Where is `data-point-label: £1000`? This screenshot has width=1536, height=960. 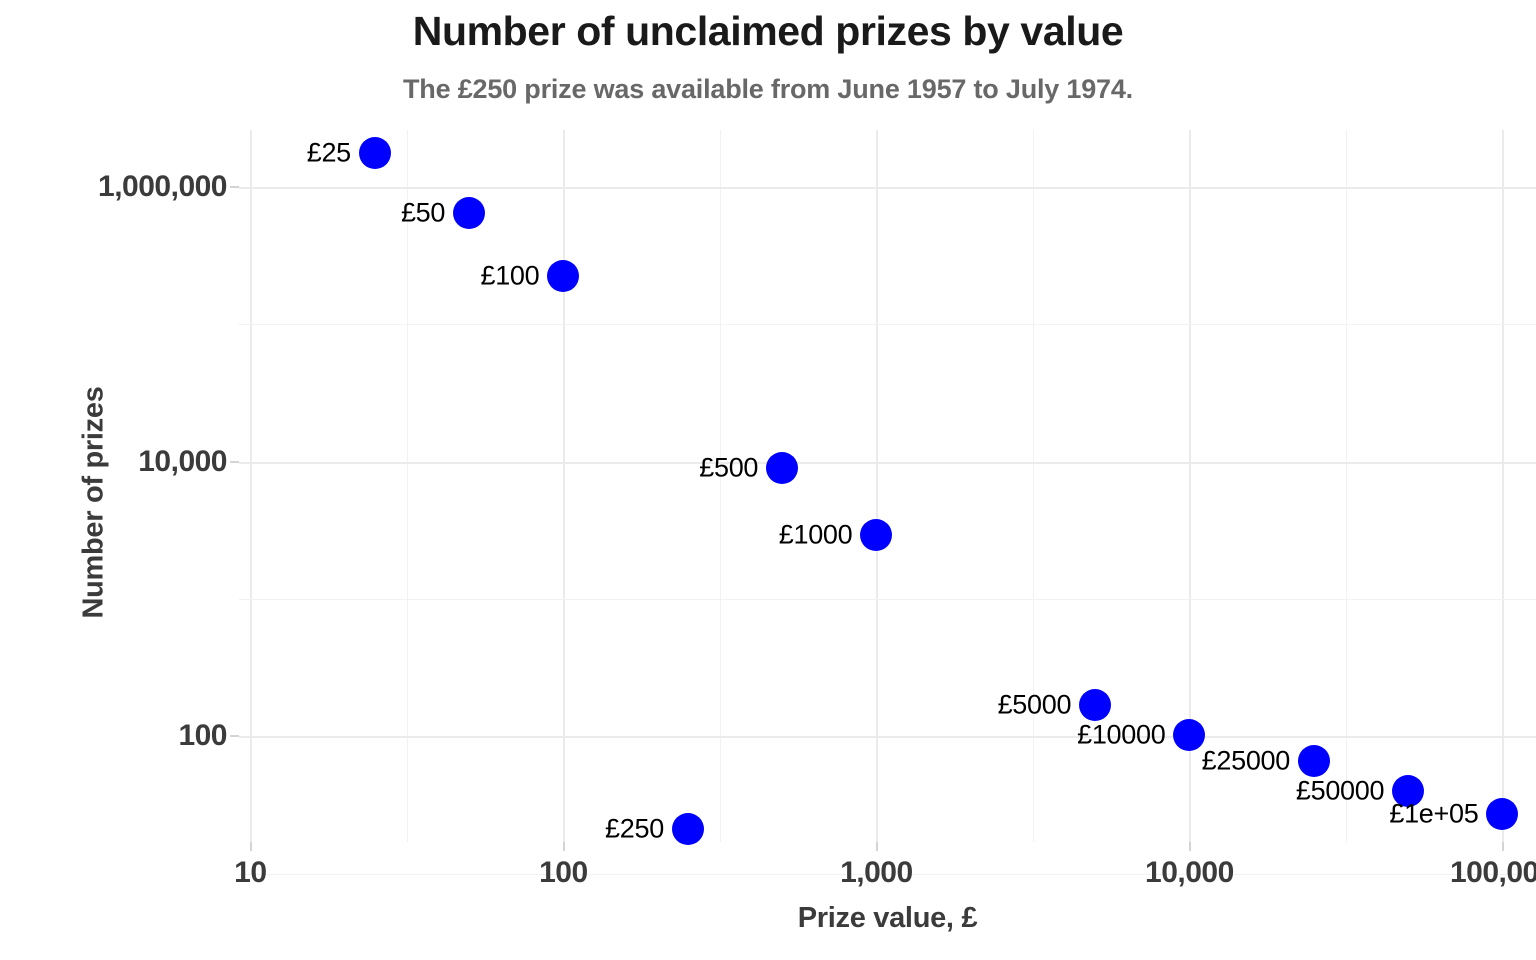
data-point-label: £1000 is located at coordinates (815, 534).